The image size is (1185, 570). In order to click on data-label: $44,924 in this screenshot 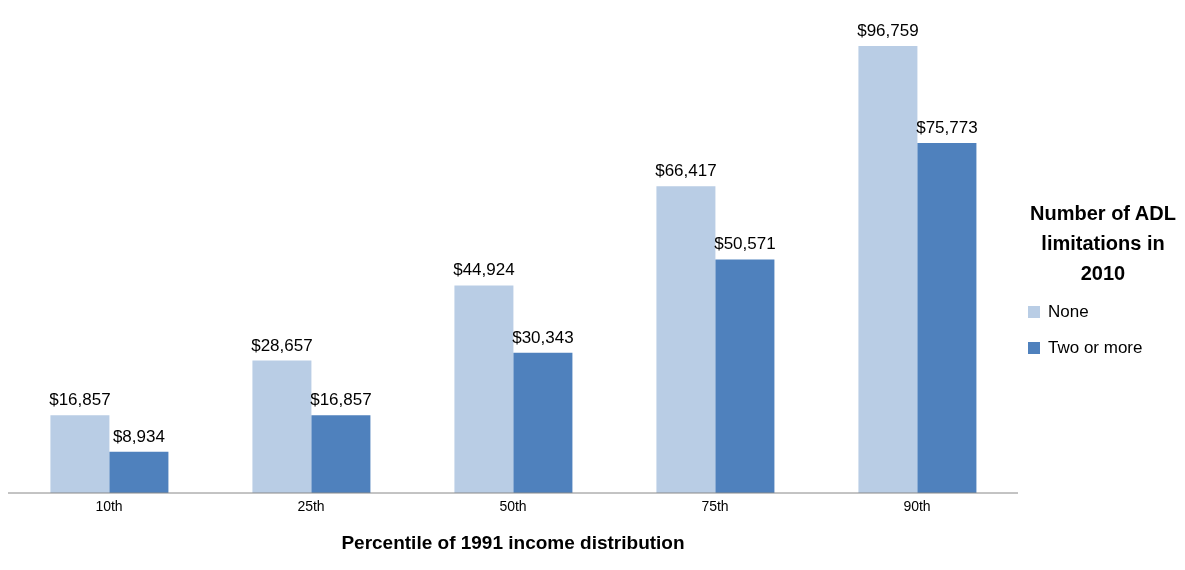, I will do `click(484, 270)`.